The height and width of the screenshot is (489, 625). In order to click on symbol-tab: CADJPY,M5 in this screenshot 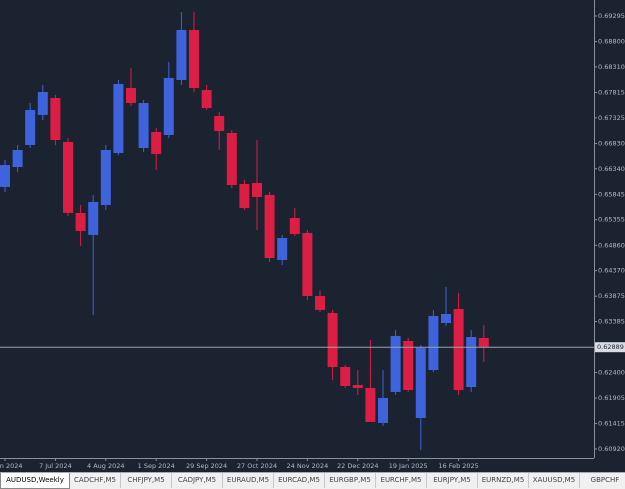, I will do `click(197, 480)`.